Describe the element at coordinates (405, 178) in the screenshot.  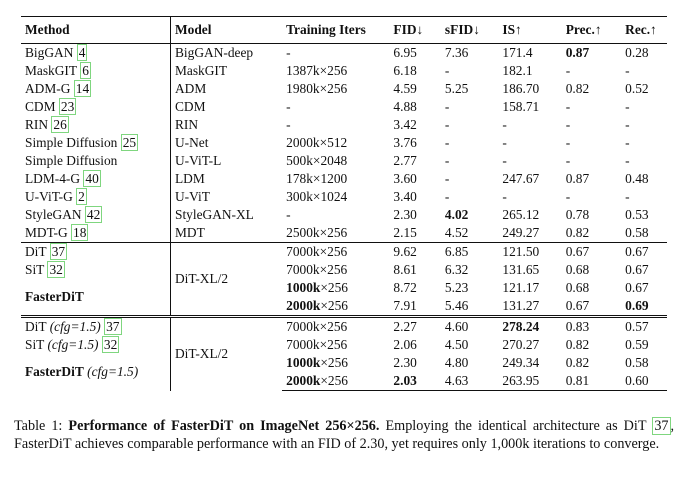
I see `fid-cell: 3.60` at that location.